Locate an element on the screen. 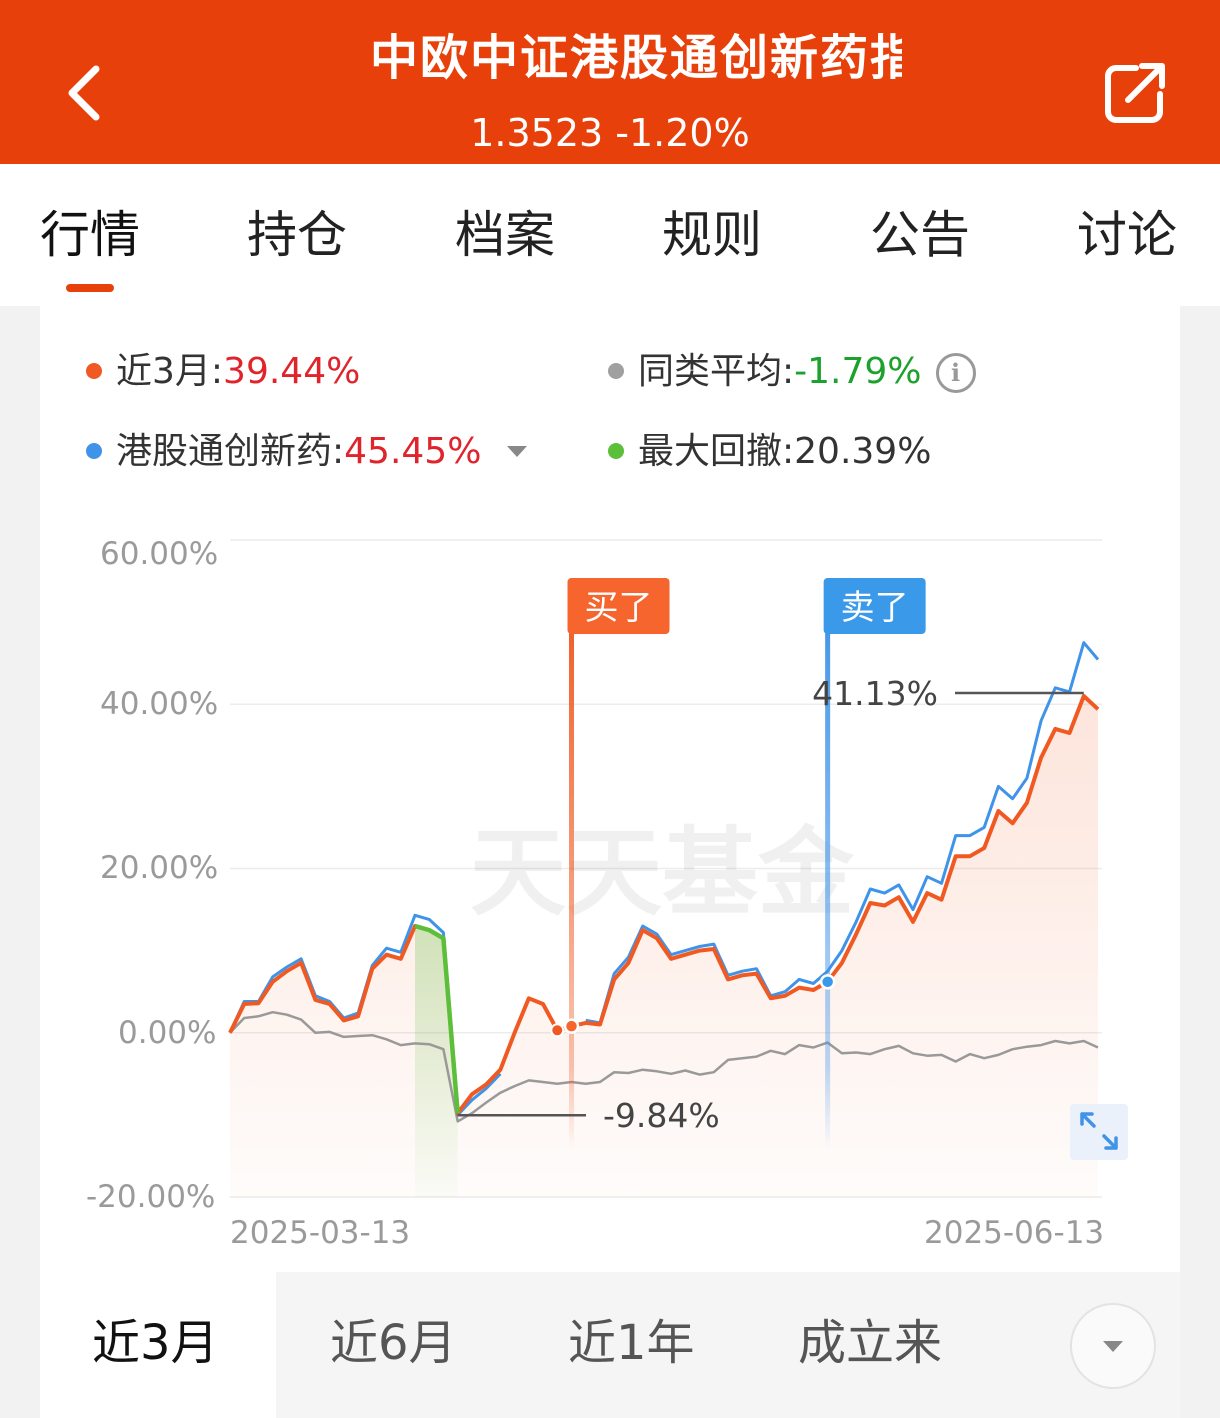 This screenshot has width=1220, height=1418. share-icon is located at coordinates (1135, 93).